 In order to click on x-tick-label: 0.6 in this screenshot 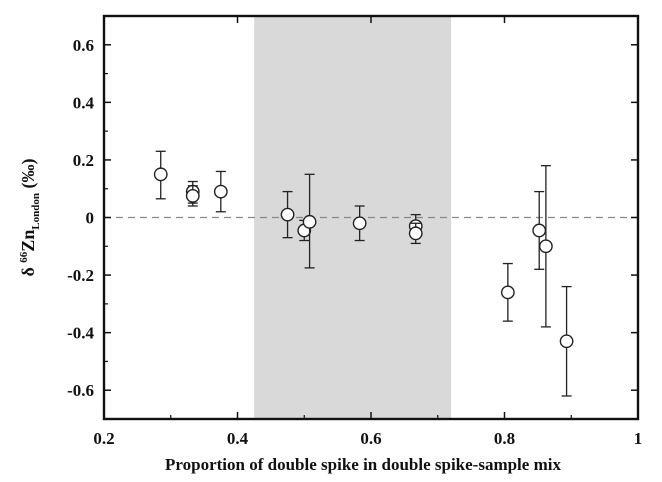, I will do `click(370, 438)`.